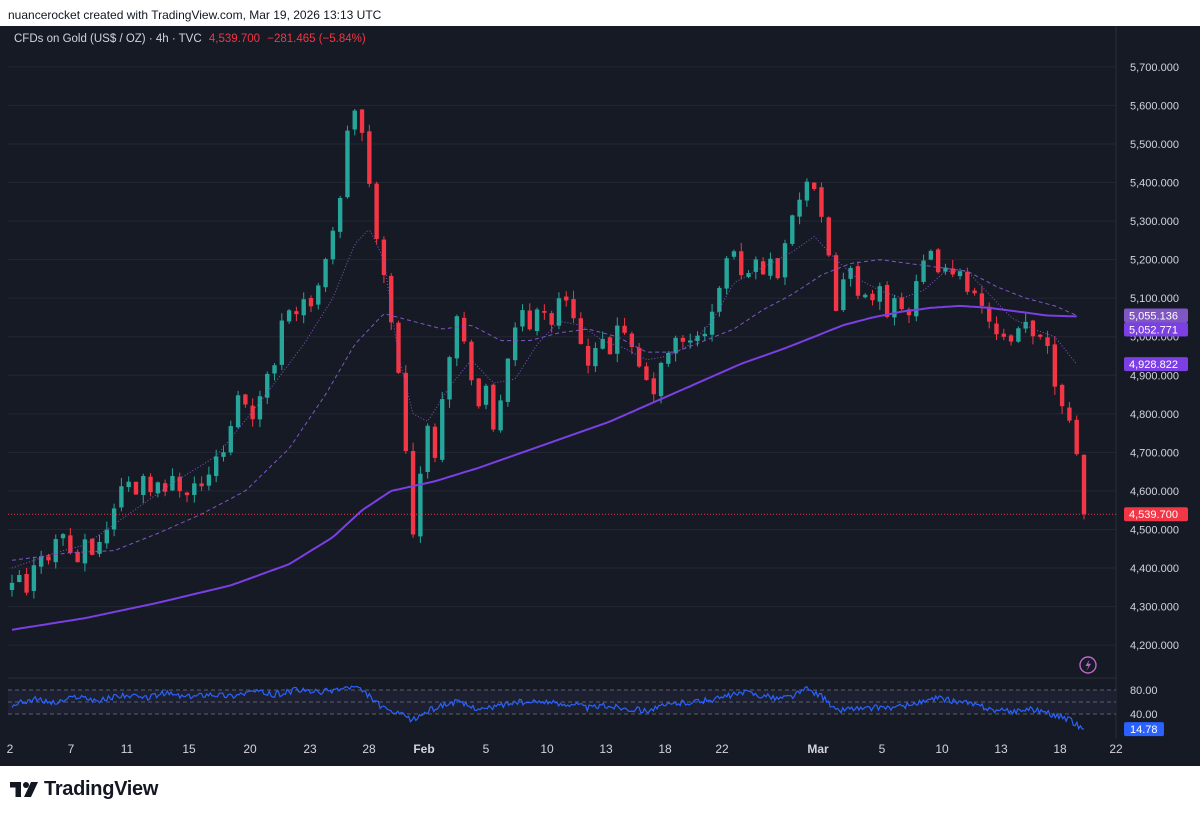  Describe the element at coordinates (1144, 691) in the screenshot. I see `rsi-tick-label: 80.00` at that location.